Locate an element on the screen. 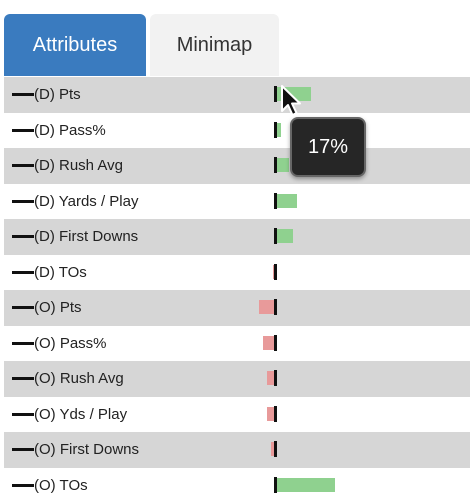  attribute-row: (D) TOs is located at coordinates (237, 273).